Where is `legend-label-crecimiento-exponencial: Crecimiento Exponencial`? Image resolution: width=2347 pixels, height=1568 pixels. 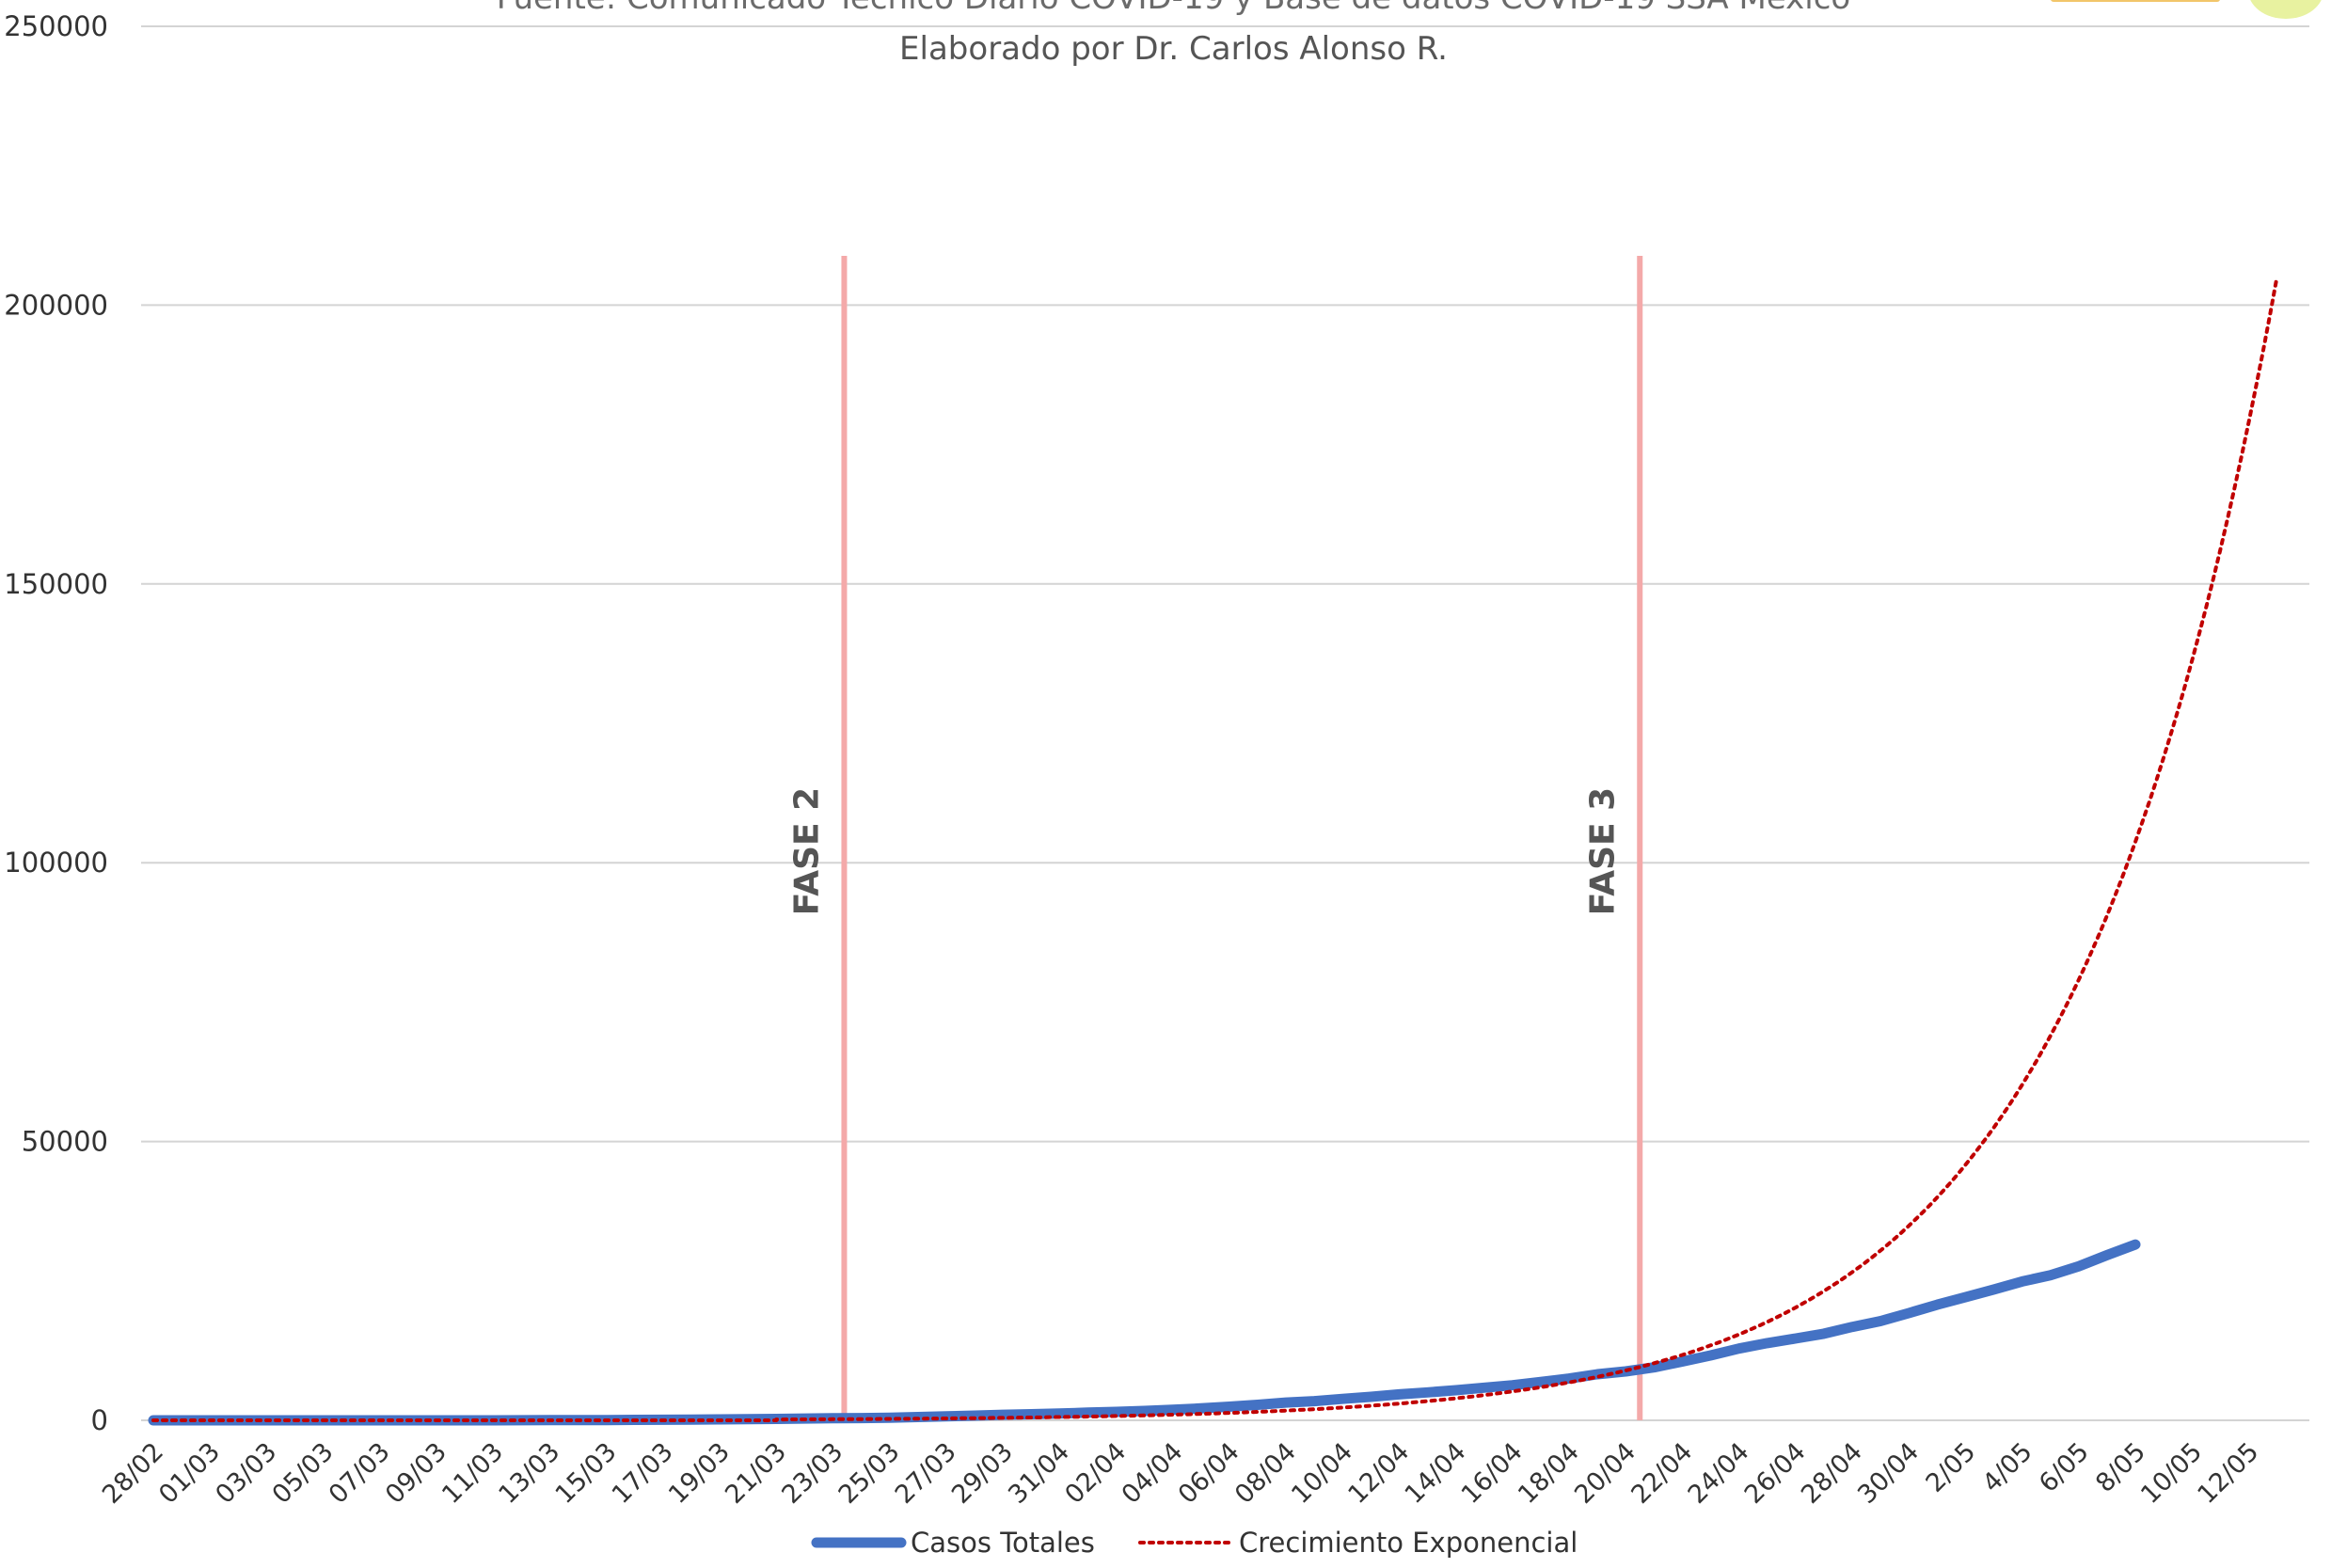
legend-label-crecimiento-exponencial: Crecimiento Exponencial is located at coordinates (1409, 1543).